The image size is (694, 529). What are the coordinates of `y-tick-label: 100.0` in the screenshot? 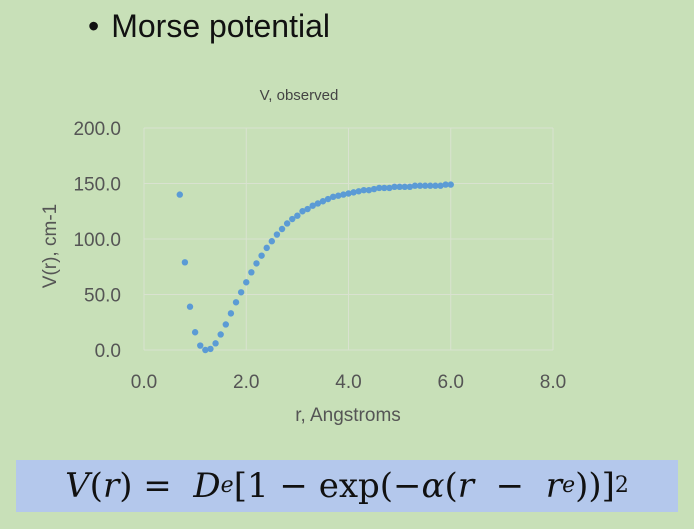 It's located at (97, 240).